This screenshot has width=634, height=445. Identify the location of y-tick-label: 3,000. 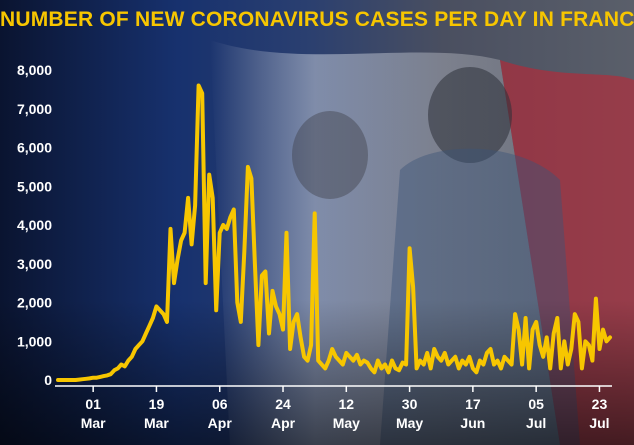
(34, 264).